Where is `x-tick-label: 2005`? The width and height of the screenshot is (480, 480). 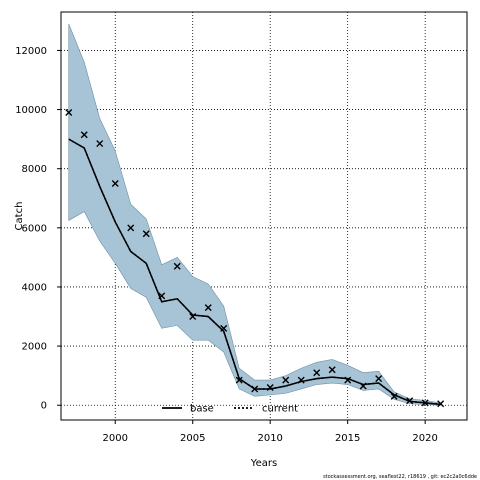
x-tick-label: 2005 is located at coordinates (192, 438).